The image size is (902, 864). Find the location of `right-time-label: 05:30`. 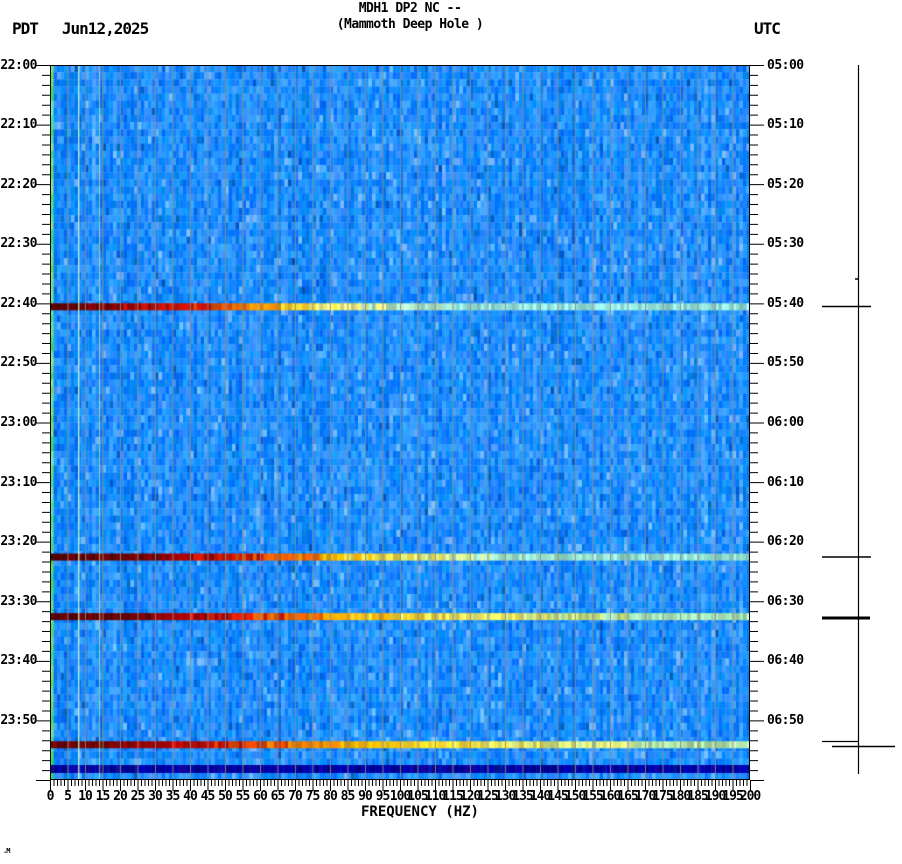

right-time-label: 05:30 is located at coordinates (785, 244).